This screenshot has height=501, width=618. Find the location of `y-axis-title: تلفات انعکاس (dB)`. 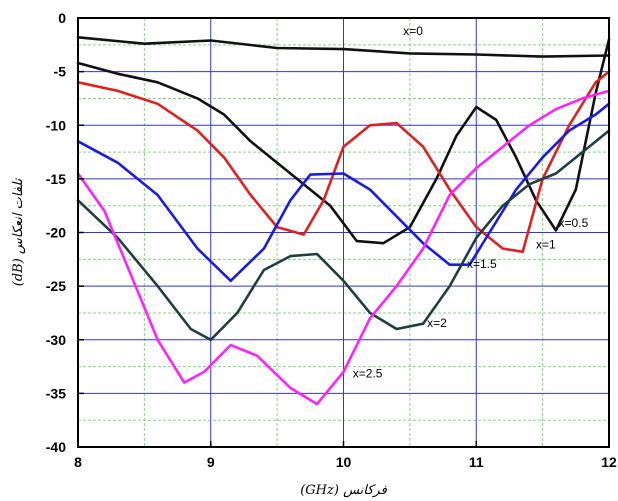

y-axis-title: تلفات انعکاس (dB) is located at coordinates (18, 231).